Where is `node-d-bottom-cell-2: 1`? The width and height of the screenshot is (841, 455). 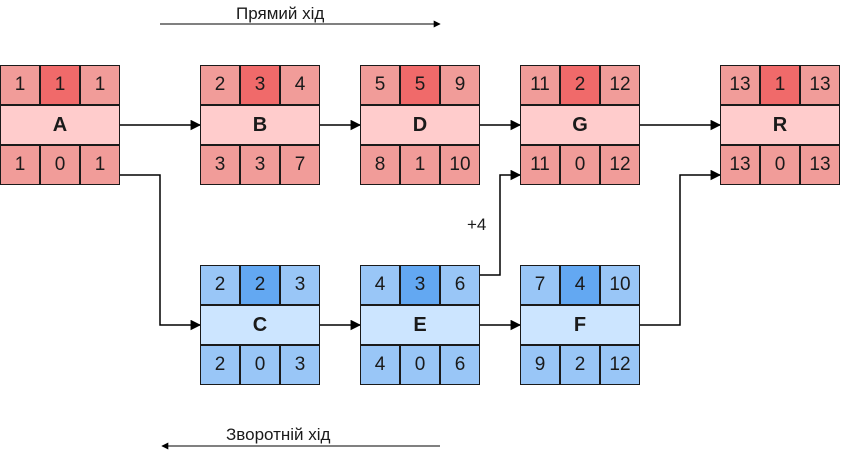 node-d-bottom-cell-2: 1 is located at coordinates (420, 165).